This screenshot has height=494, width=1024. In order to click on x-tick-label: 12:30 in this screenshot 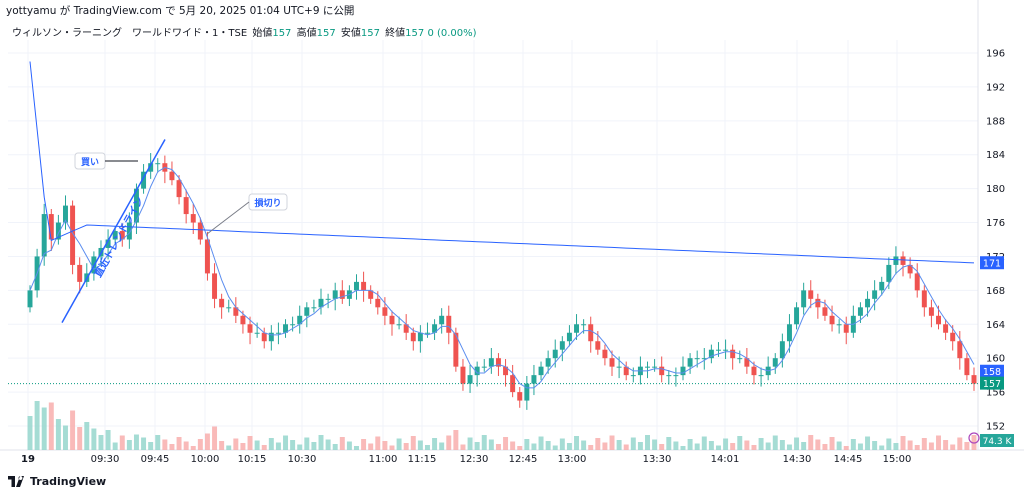, I will do `click(474, 459)`.